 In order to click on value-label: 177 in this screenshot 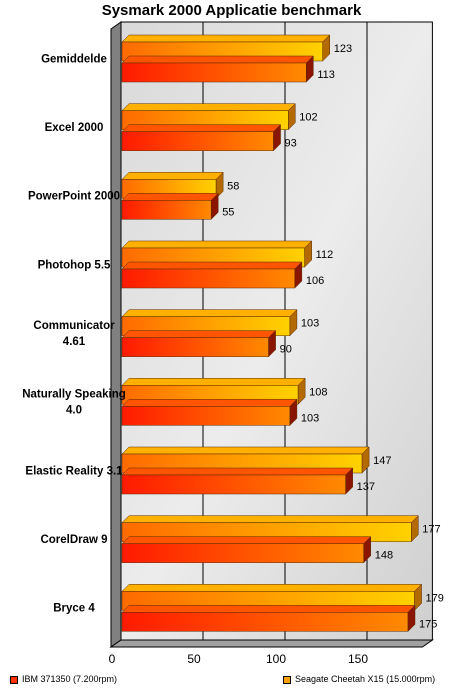, I will do `click(431, 530)`.